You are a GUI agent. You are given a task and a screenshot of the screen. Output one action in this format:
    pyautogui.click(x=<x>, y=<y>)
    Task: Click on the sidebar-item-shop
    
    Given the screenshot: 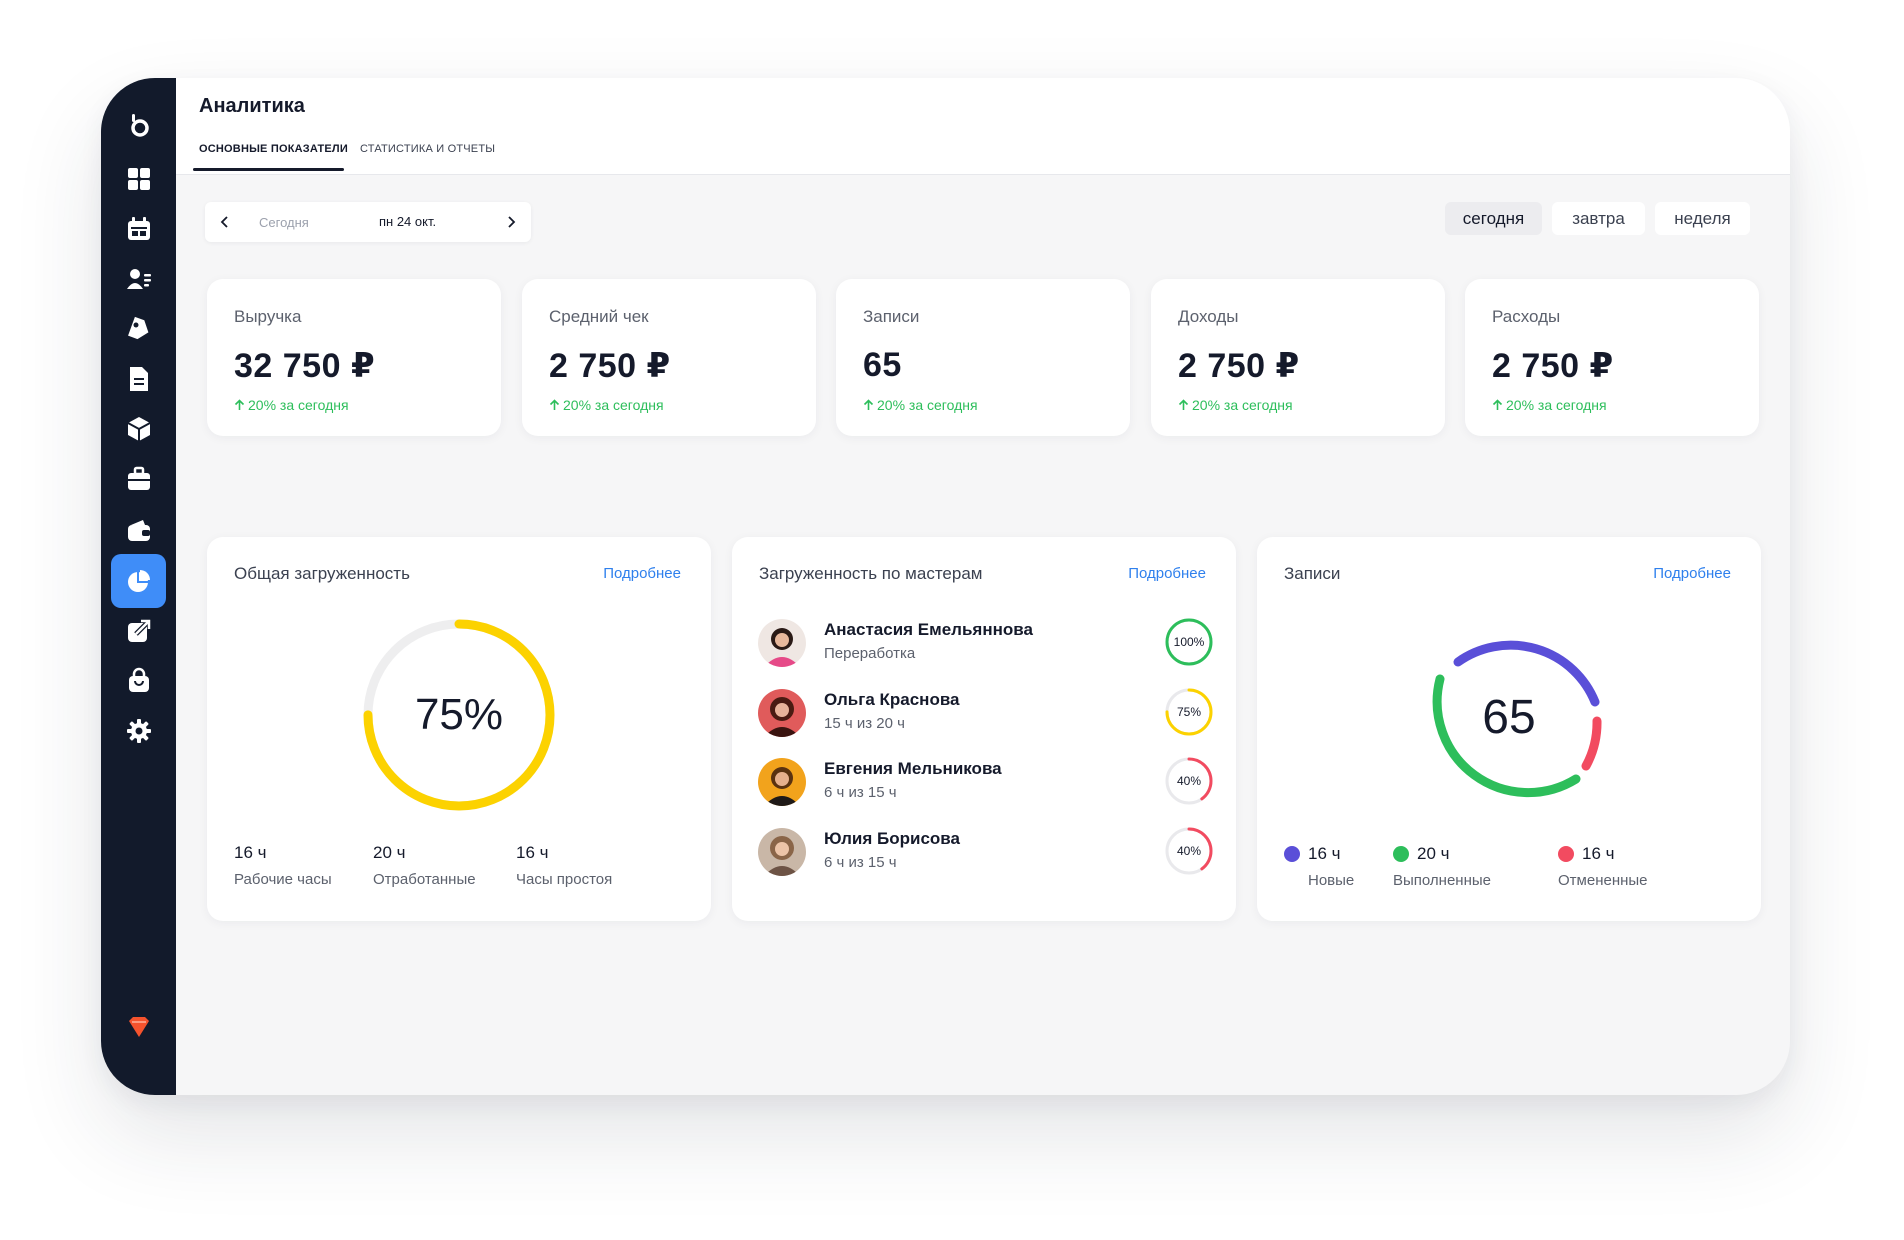 What is the action you would take?
    pyautogui.click(x=138, y=681)
    